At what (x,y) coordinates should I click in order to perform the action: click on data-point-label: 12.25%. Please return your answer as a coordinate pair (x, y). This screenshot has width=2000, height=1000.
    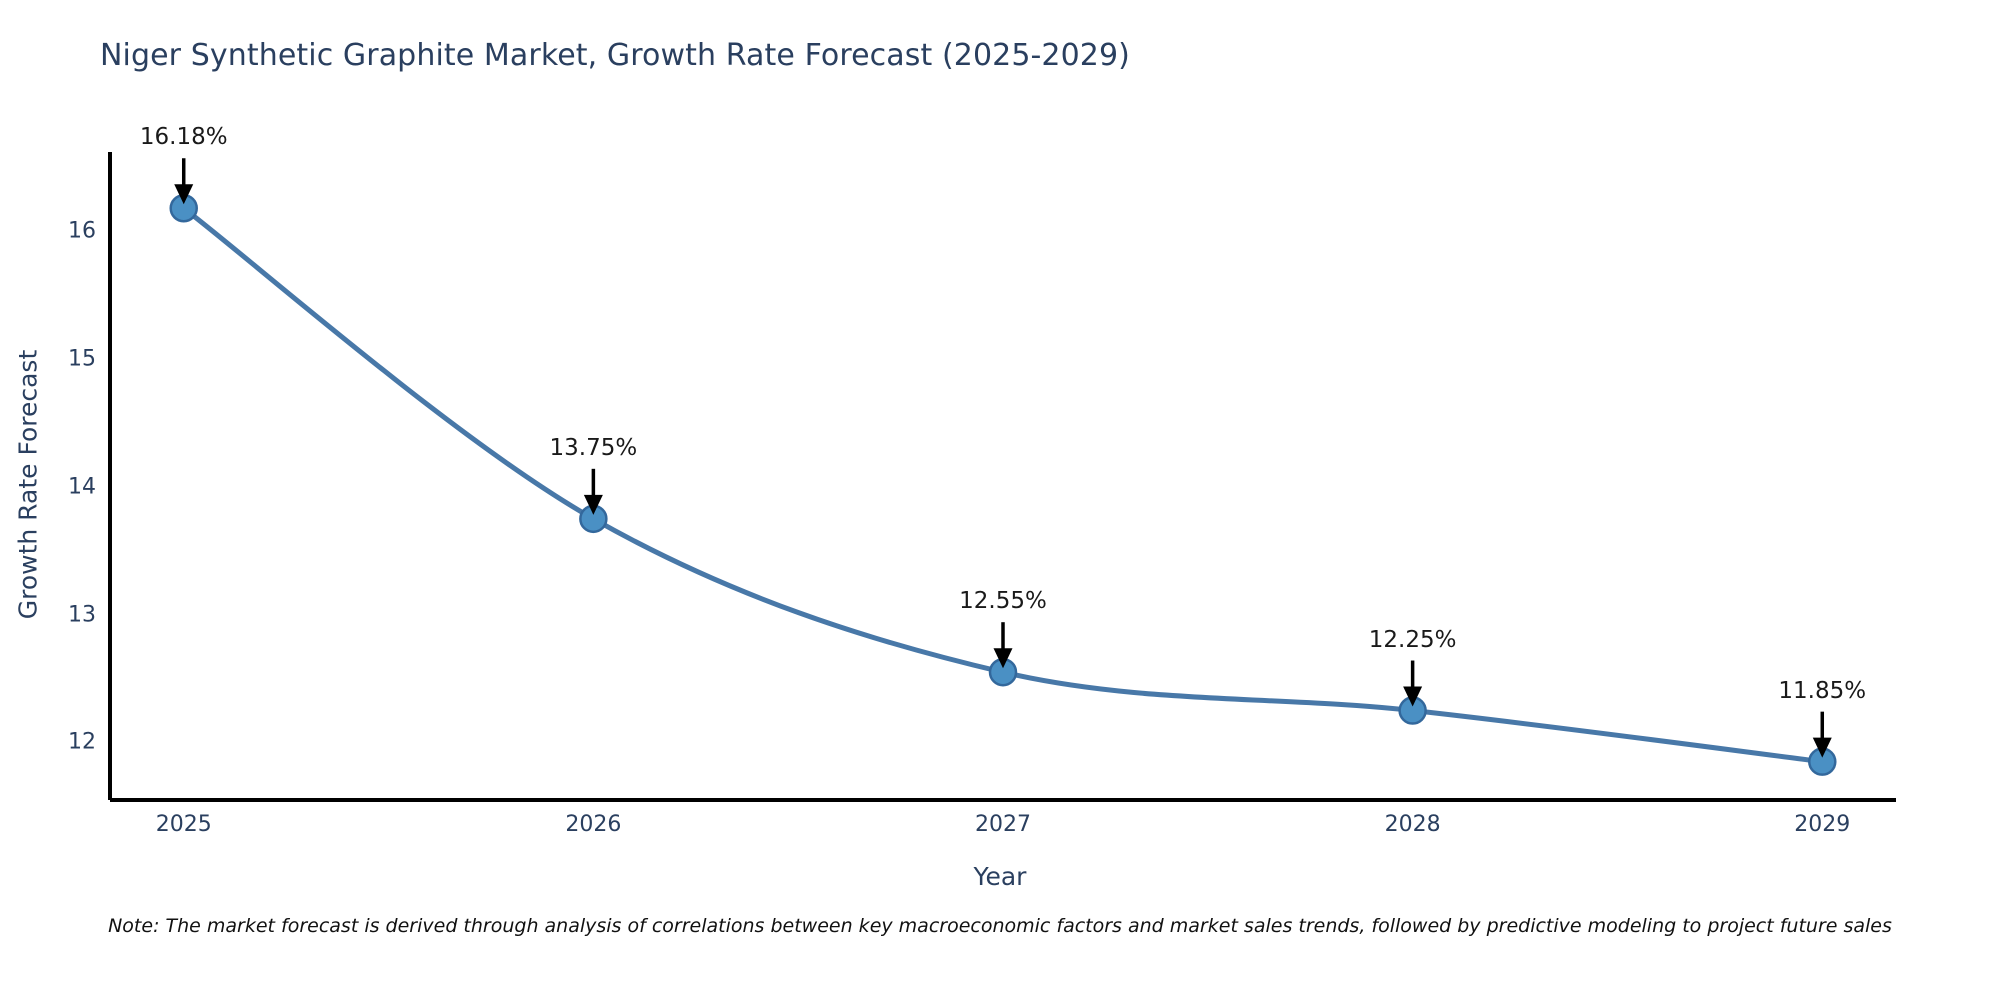
    Looking at the image, I should click on (1412, 639).